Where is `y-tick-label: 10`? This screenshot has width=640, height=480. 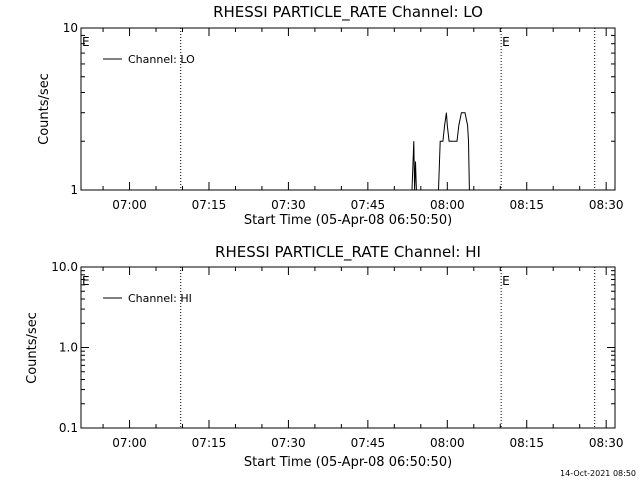 y-tick-label: 10 is located at coordinates (70, 28).